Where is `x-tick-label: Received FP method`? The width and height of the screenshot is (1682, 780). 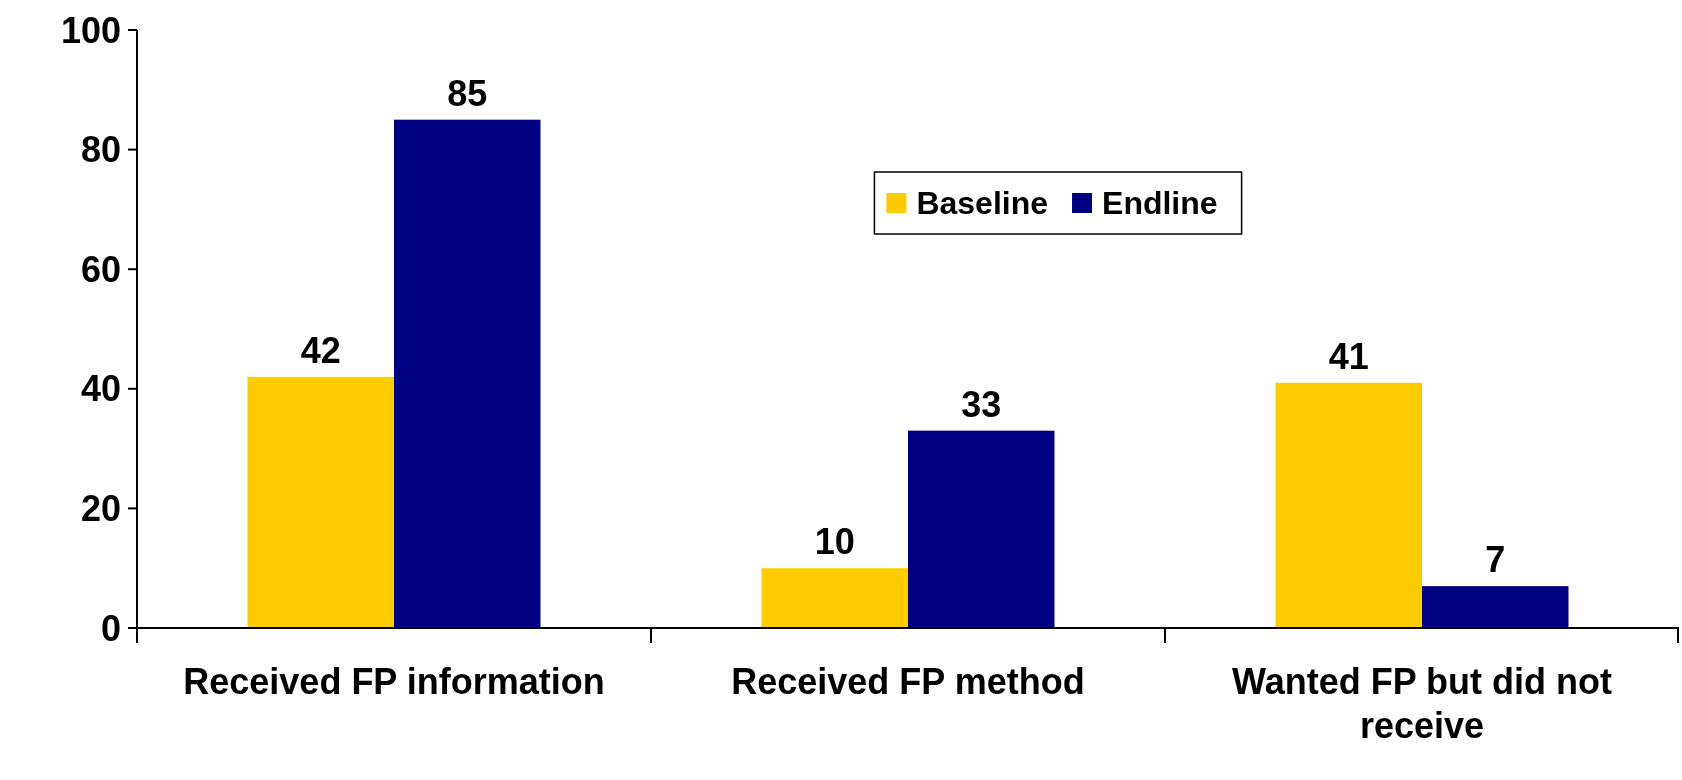 x-tick-label: Received FP method is located at coordinates (908, 681).